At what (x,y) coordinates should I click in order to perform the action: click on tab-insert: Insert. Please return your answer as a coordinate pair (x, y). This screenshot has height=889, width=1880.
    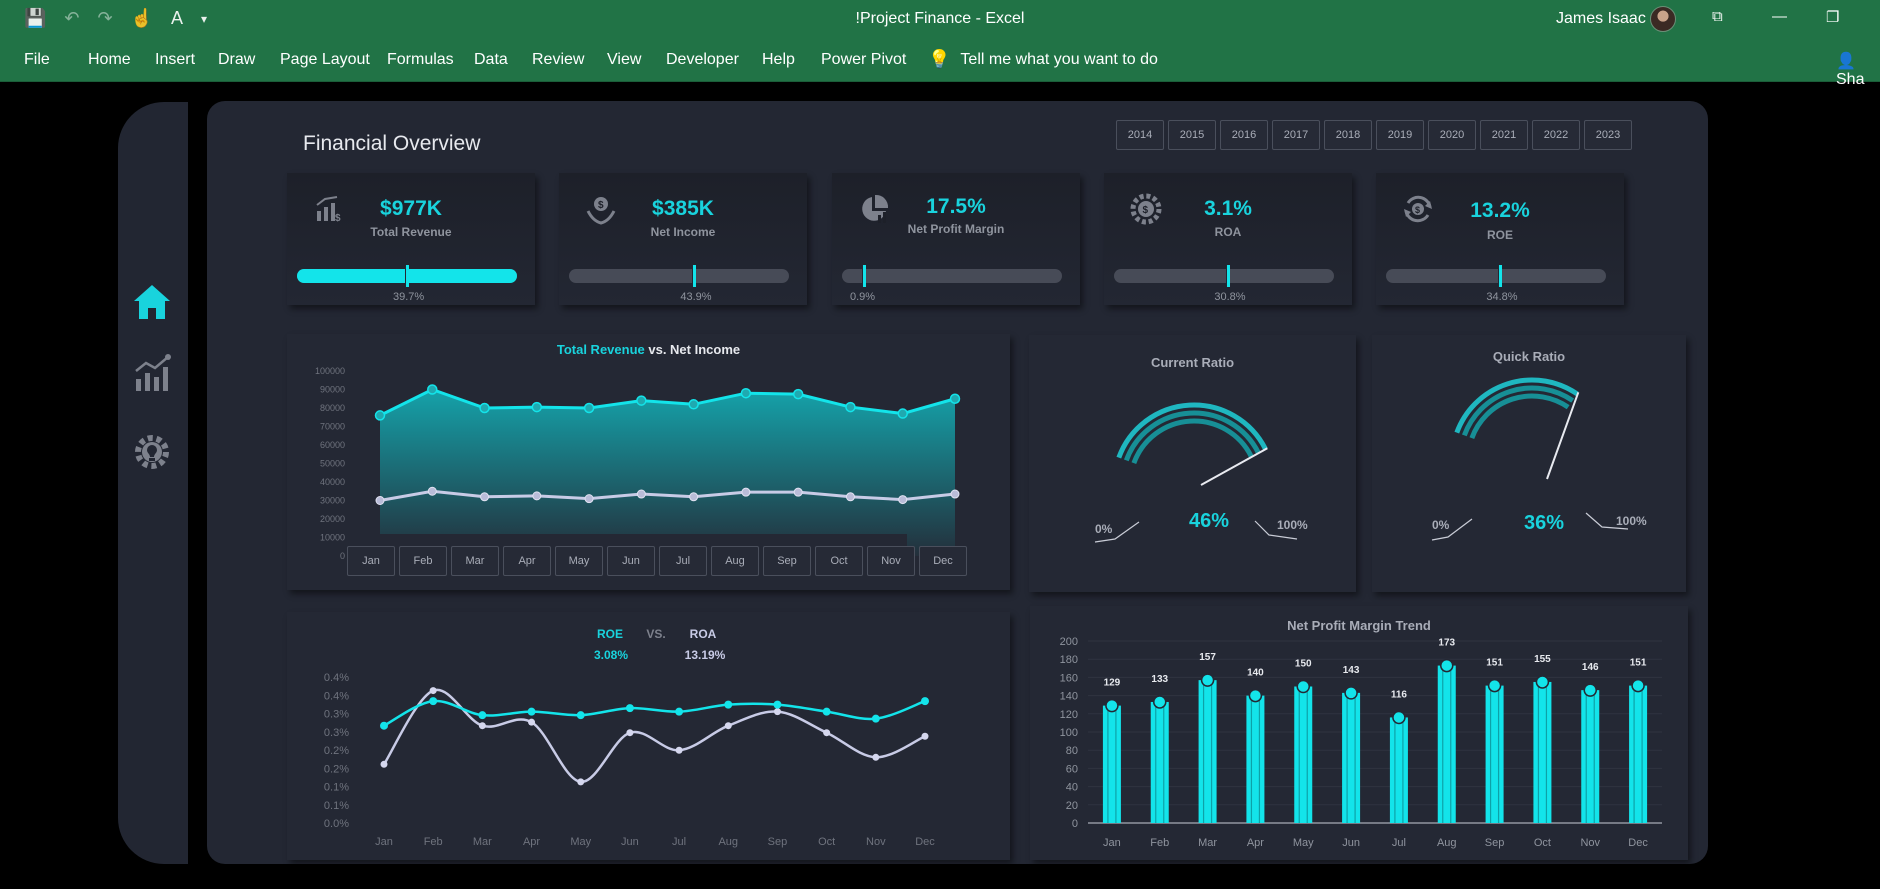
    Looking at the image, I should click on (175, 59).